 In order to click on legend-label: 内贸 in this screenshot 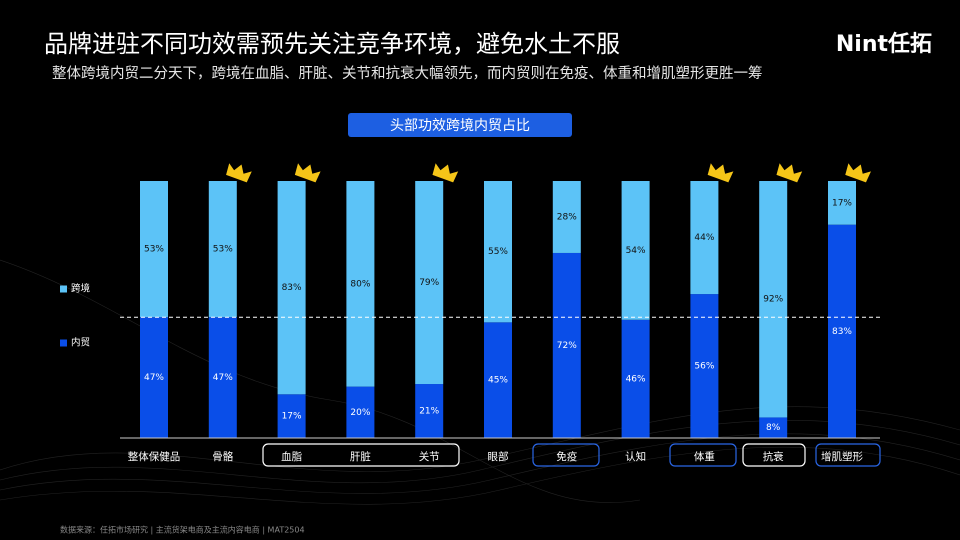, I will do `click(80, 343)`.